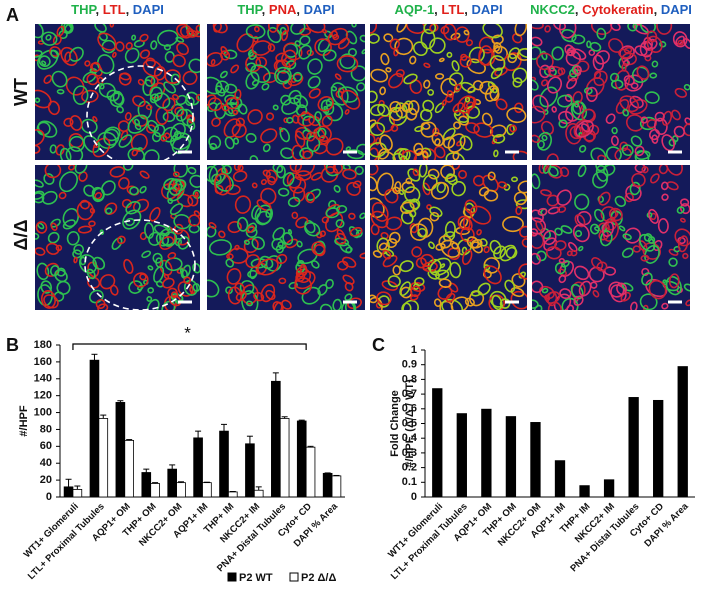 This screenshot has width=702, height=592. What do you see at coordinates (140, 264) in the screenshot?
I see `medulla-outline` at bounding box center [140, 264].